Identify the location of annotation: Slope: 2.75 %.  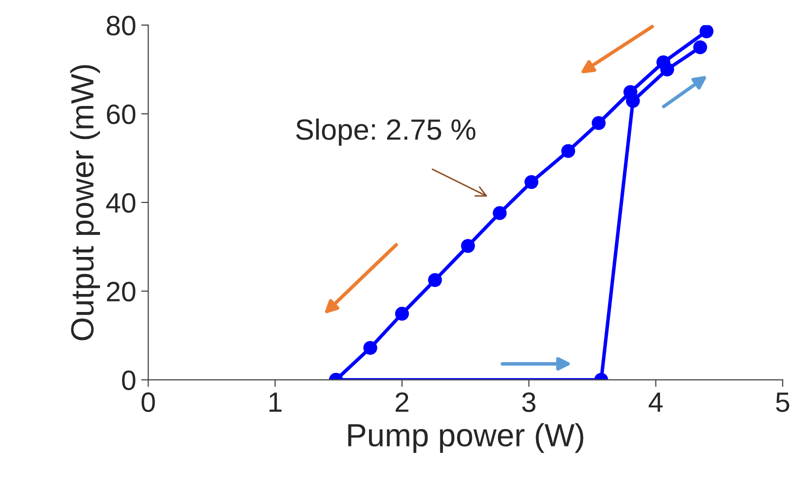
(386, 132).